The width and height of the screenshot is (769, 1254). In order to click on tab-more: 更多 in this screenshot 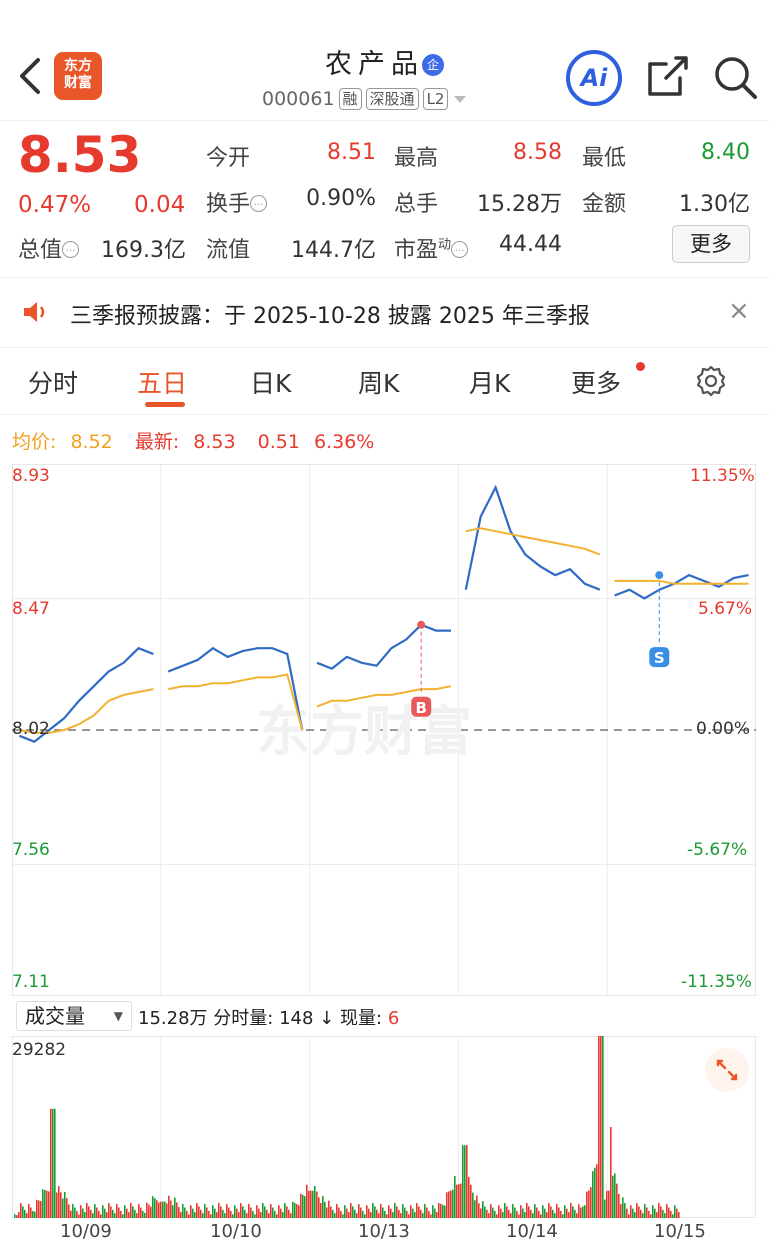, I will do `click(596, 383)`.